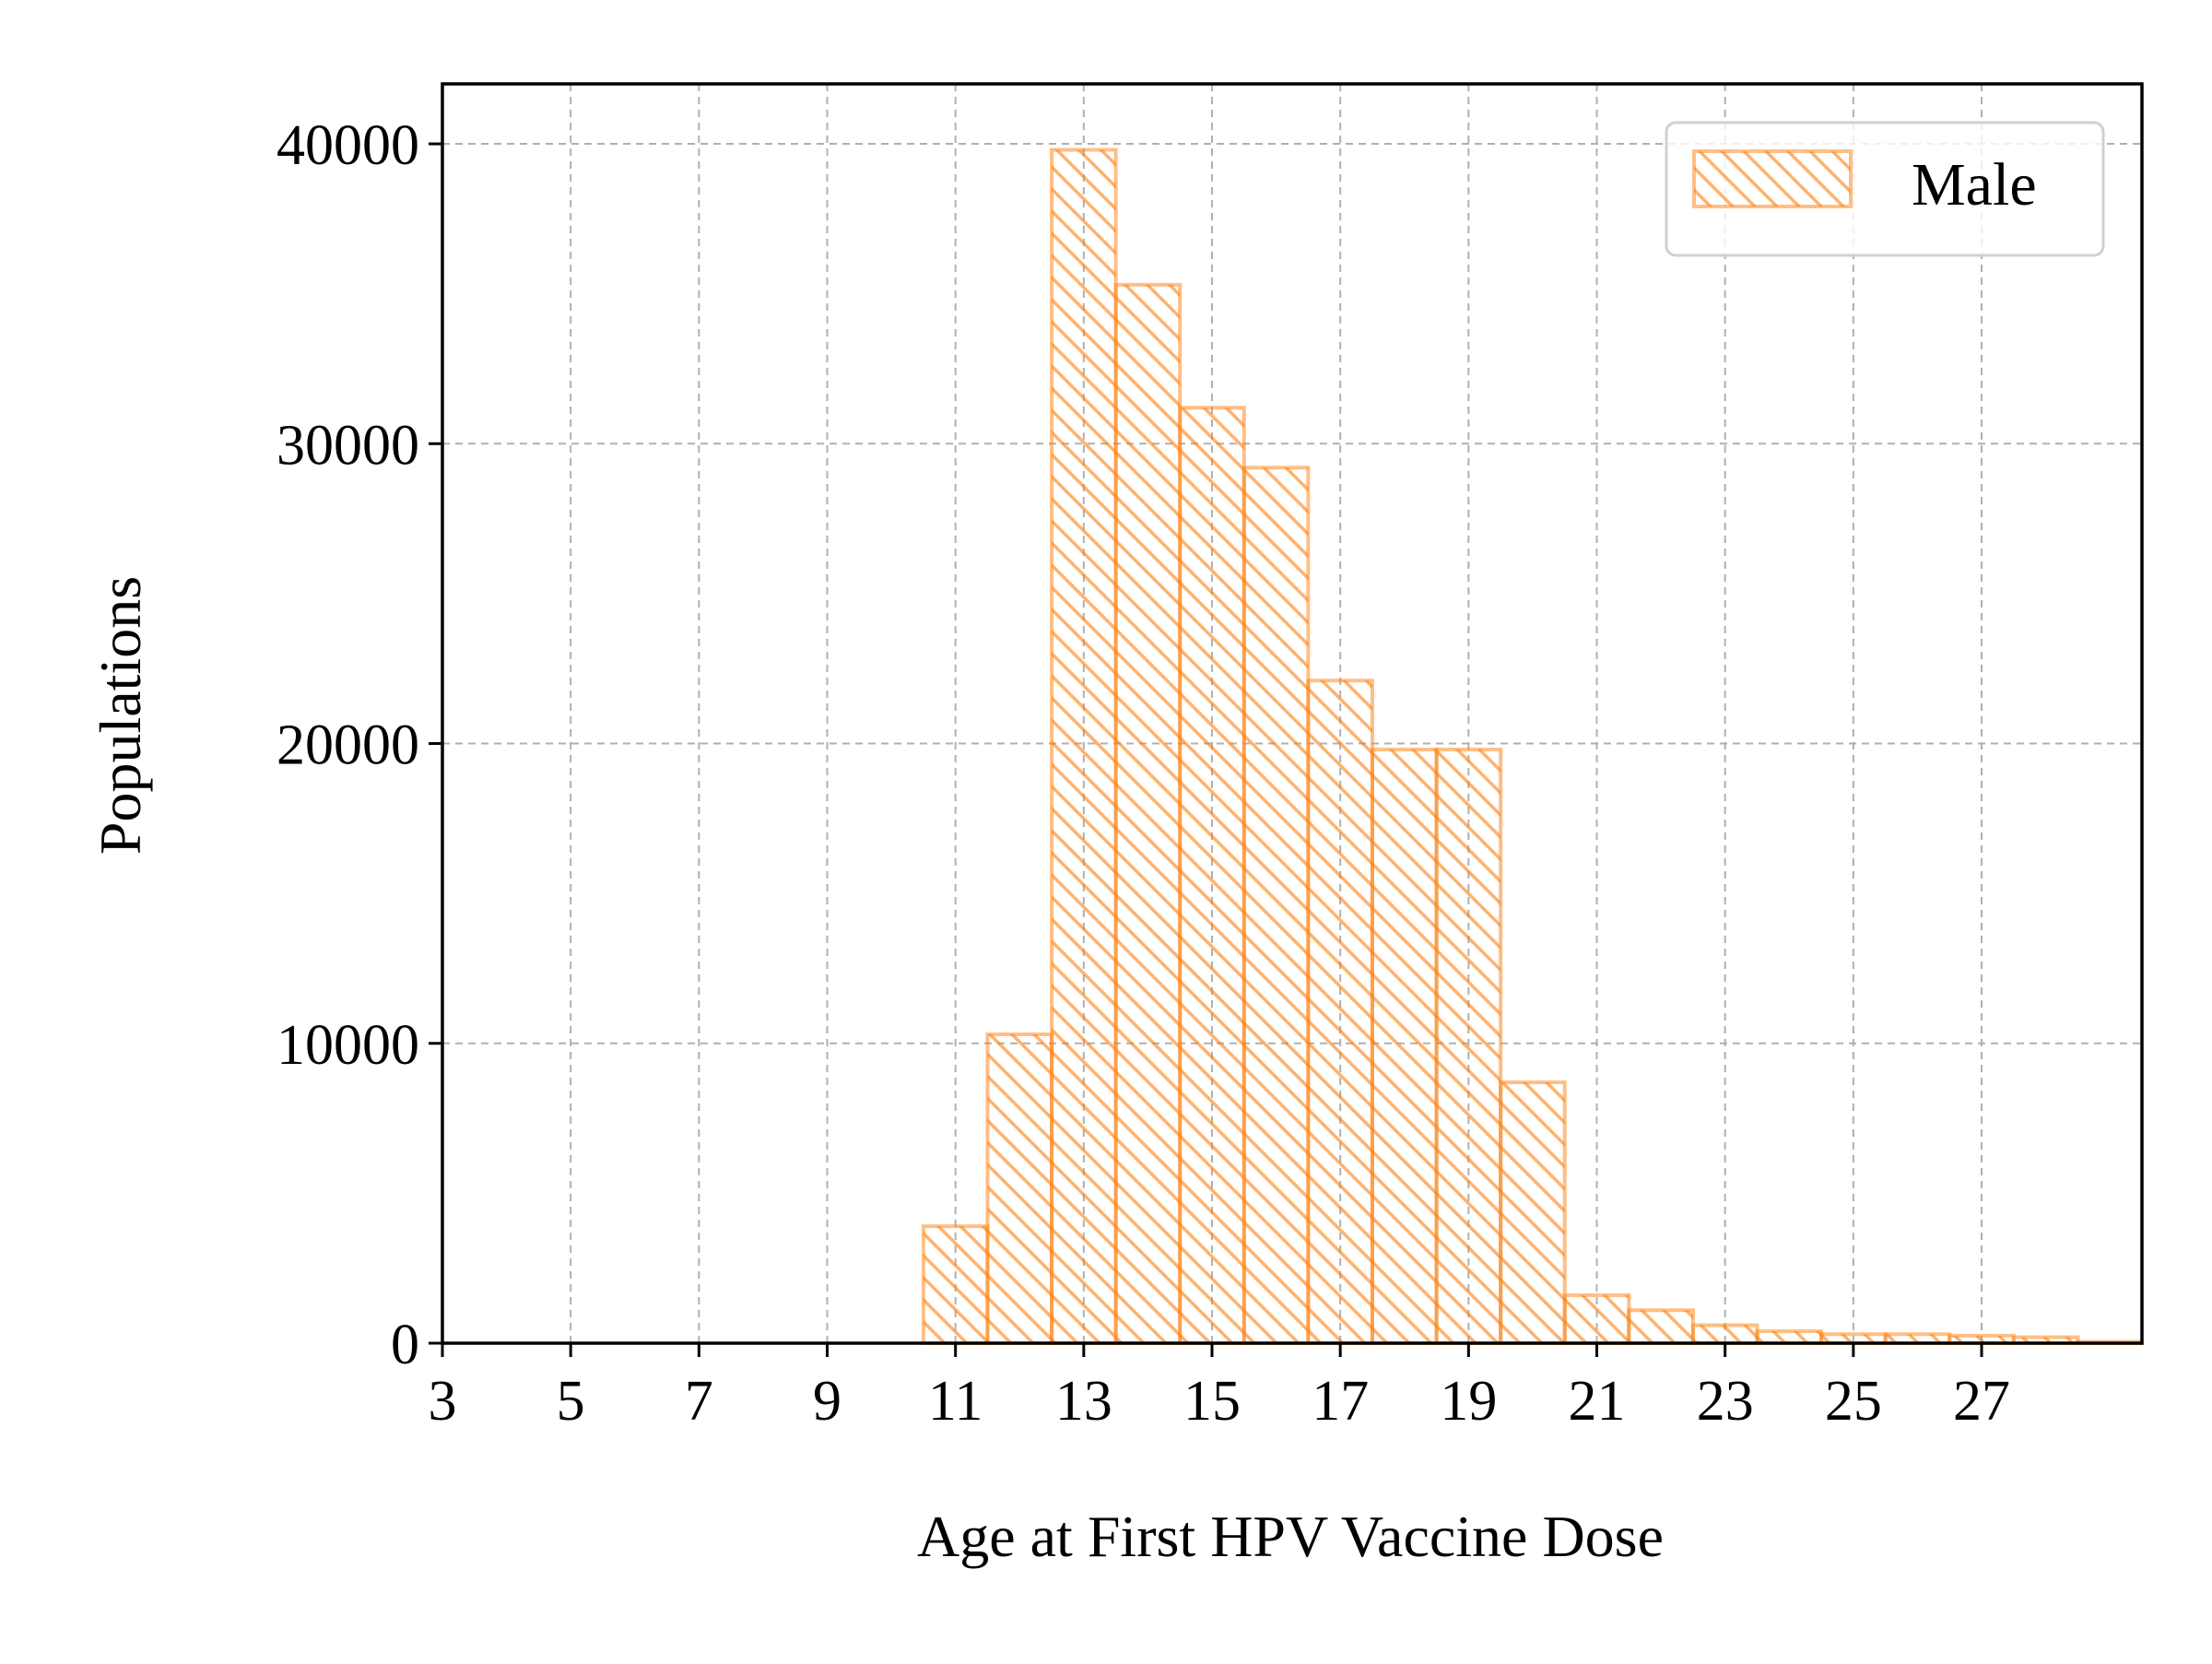 This screenshot has height=1664, width=2212. I want to click on legend-swatch, so click(1772, 178).